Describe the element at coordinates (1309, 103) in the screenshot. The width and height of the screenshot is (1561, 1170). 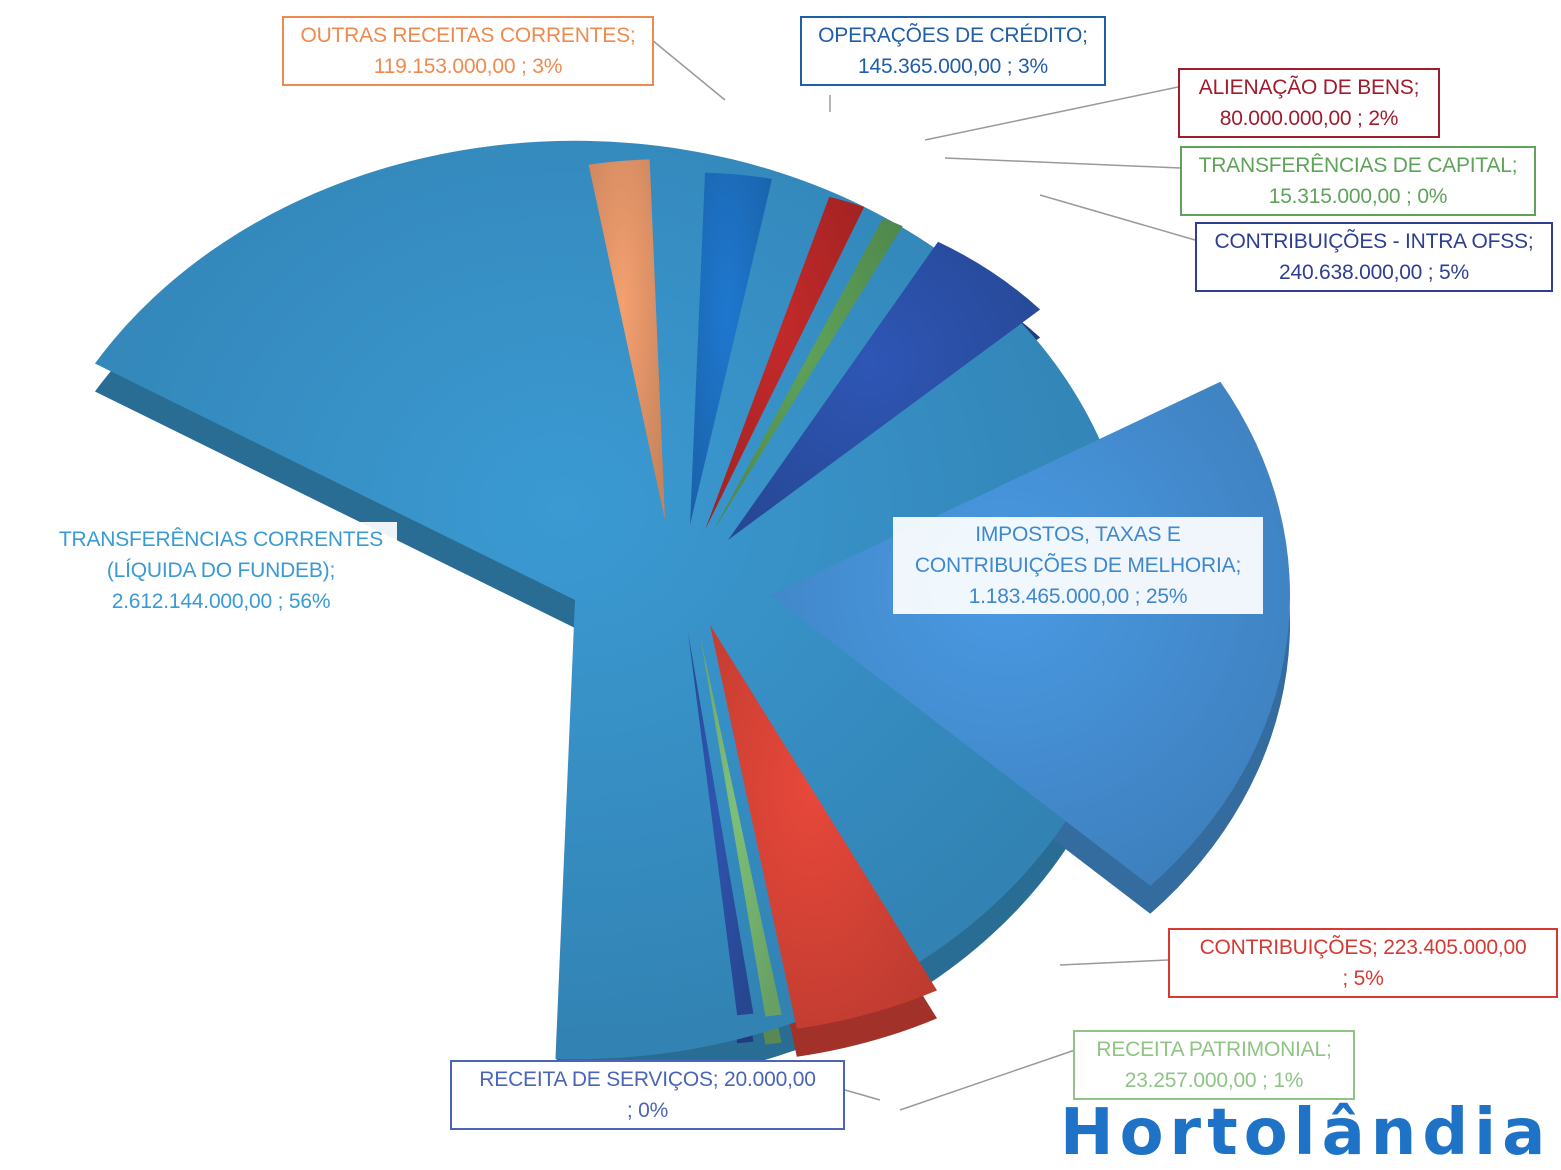
I see `slice-data-label: ALIENAÇÃO DE BENS; 80.000.000,00 ; 2%` at that location.